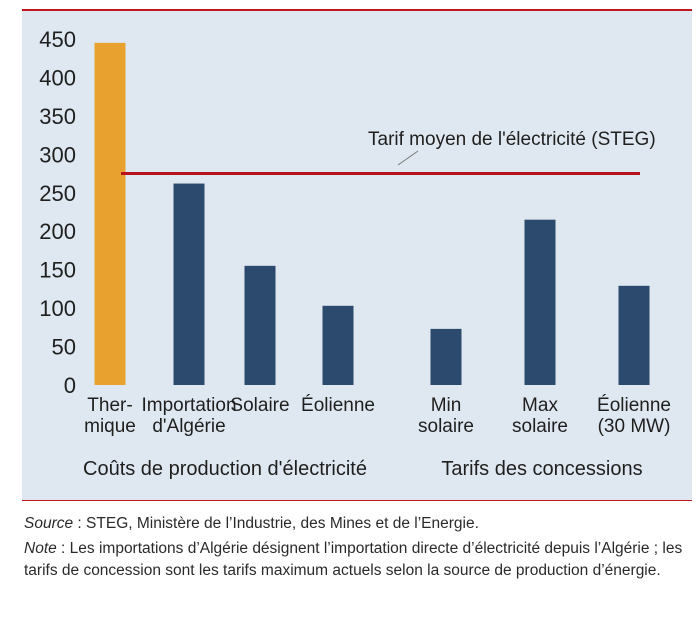  What do you see at coordinates (357, 500) in the screenshot?
I see `bottom-rule` at bounding box center [357, 500].